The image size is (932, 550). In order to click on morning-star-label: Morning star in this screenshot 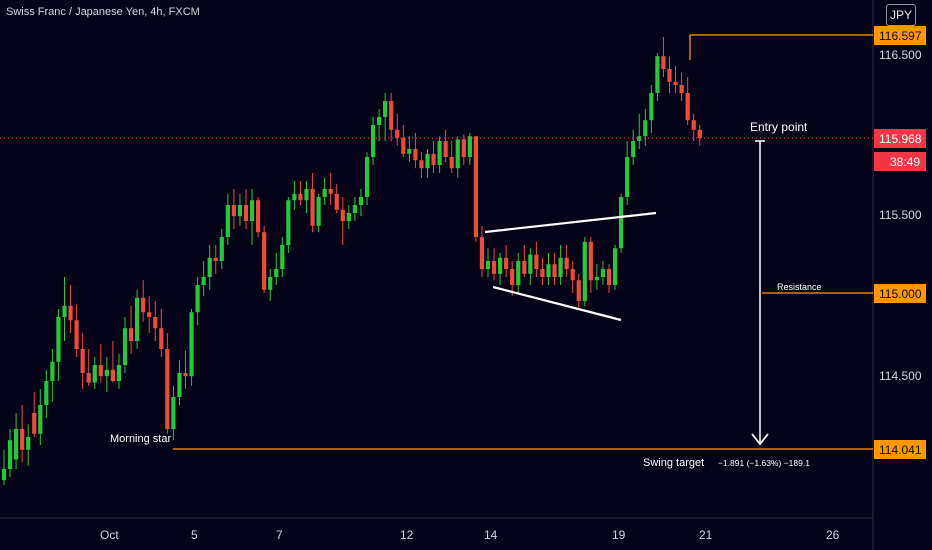, I will do `click(140, 439)`.